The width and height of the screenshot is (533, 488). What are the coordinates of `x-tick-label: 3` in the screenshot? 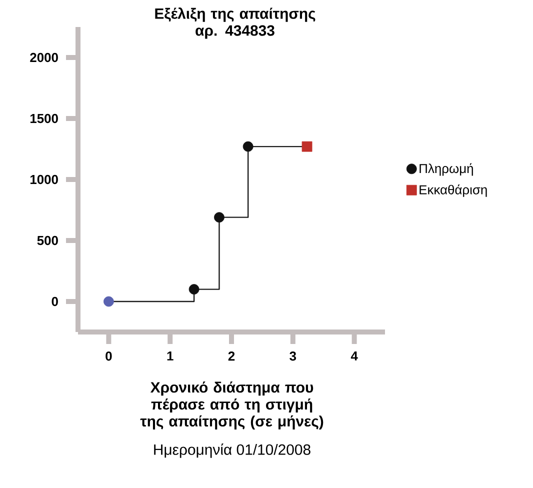 It's located at (293, 356).